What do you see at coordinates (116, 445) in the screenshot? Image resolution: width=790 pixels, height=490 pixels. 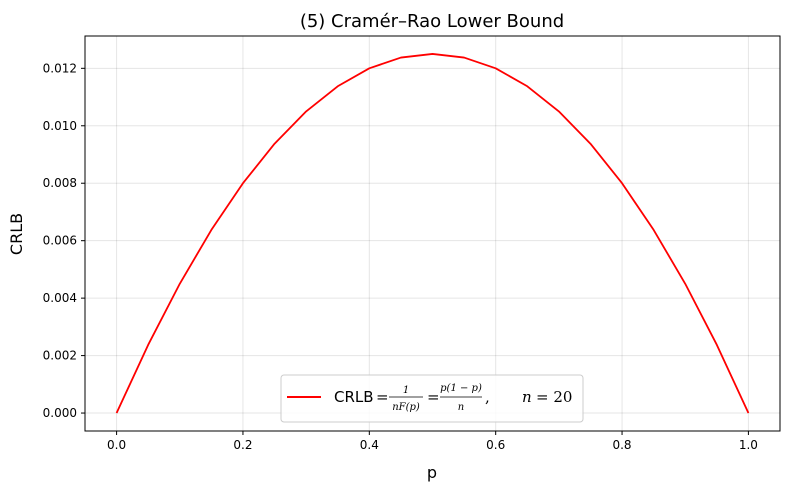 I see `x-tick-label: 0.0` at bounding box center [116, 445].